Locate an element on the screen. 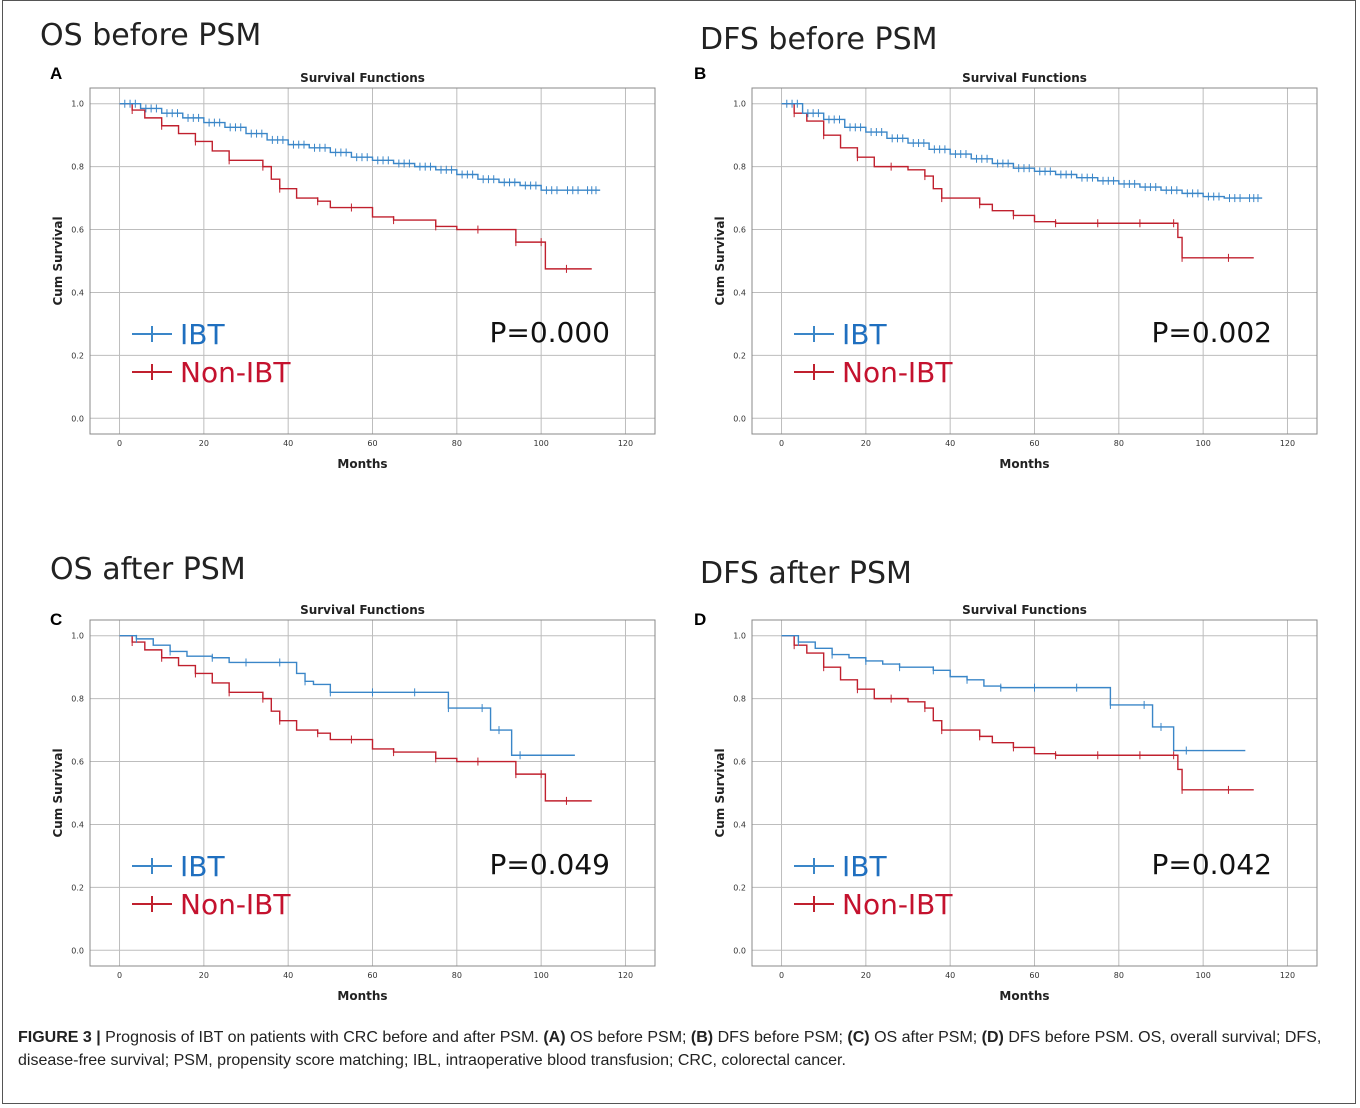  heading-b: DFS before PSM is located at coordinates (819, 39).